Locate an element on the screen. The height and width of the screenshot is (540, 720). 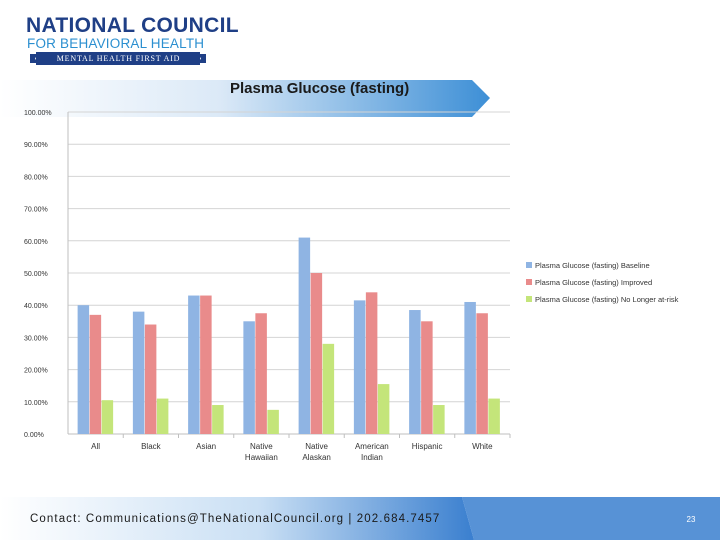
x-tick-label: Hawaiian is located at coordinates (261, 457).